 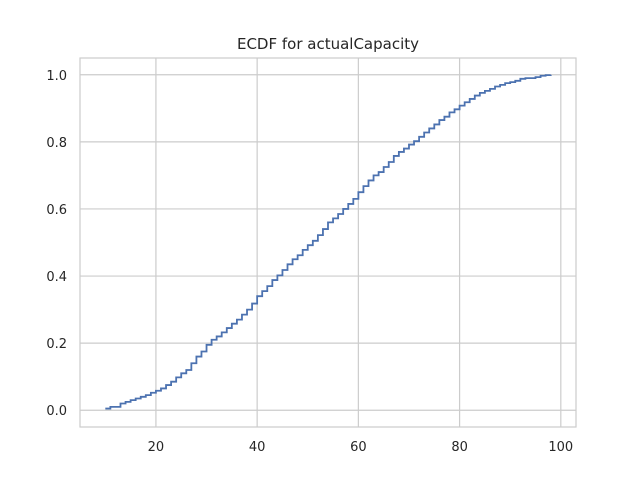 I want to click on chart-title: ECDF for actualCapacity, so click(x=328, y=44).